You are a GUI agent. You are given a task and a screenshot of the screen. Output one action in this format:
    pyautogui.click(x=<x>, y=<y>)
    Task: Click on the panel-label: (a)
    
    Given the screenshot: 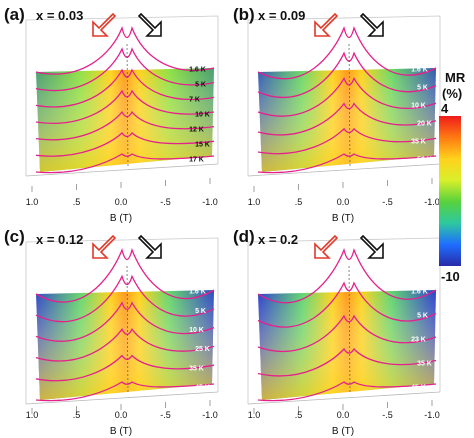 What is the action you would take?
    pyautogui.click(x=14, y=14)
    